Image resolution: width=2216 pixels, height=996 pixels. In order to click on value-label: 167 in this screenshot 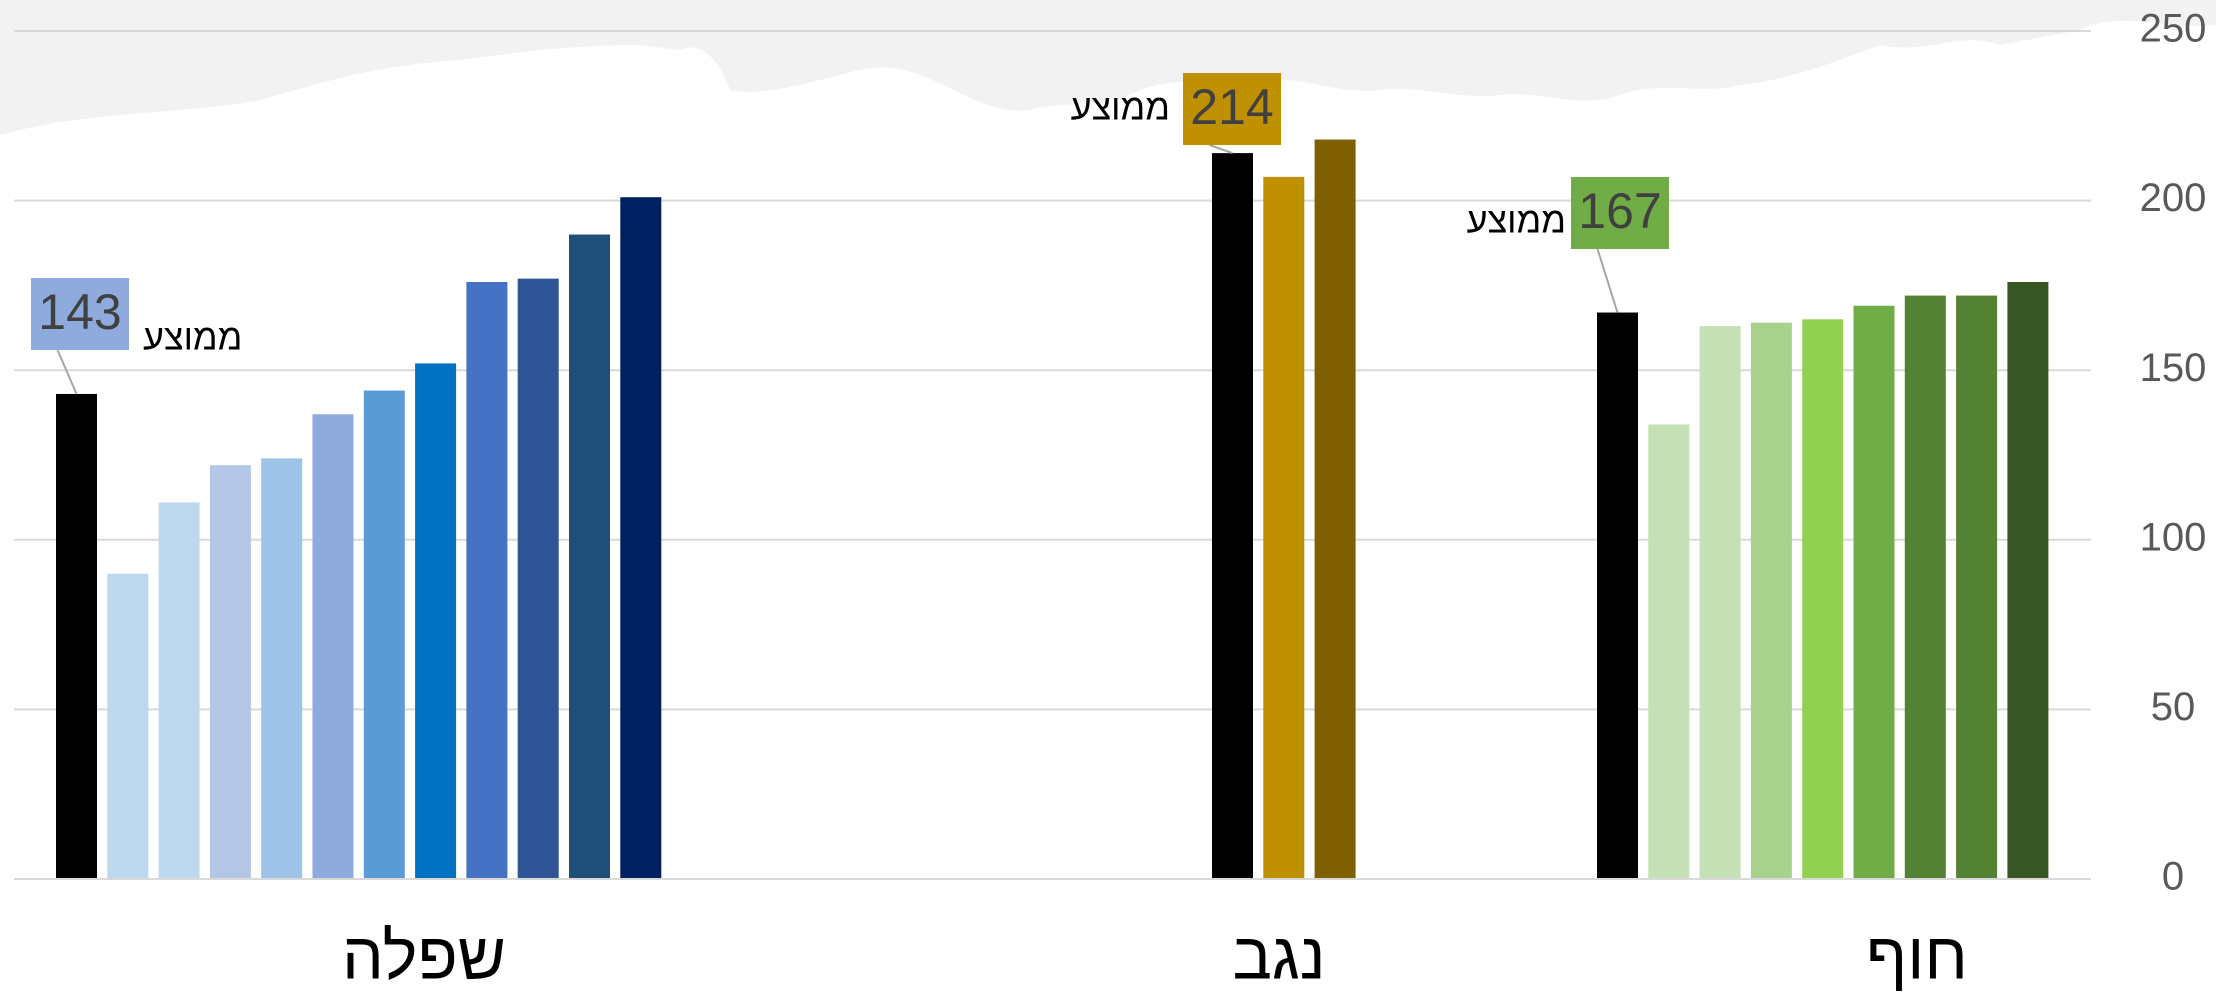, I will do `click(1619, 211)`.